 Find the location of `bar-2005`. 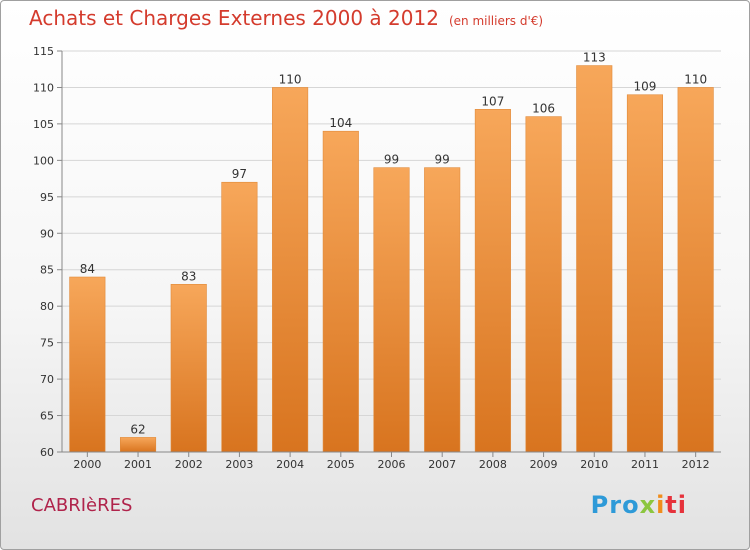

bar-2005 is located at coordinates (340, 291).